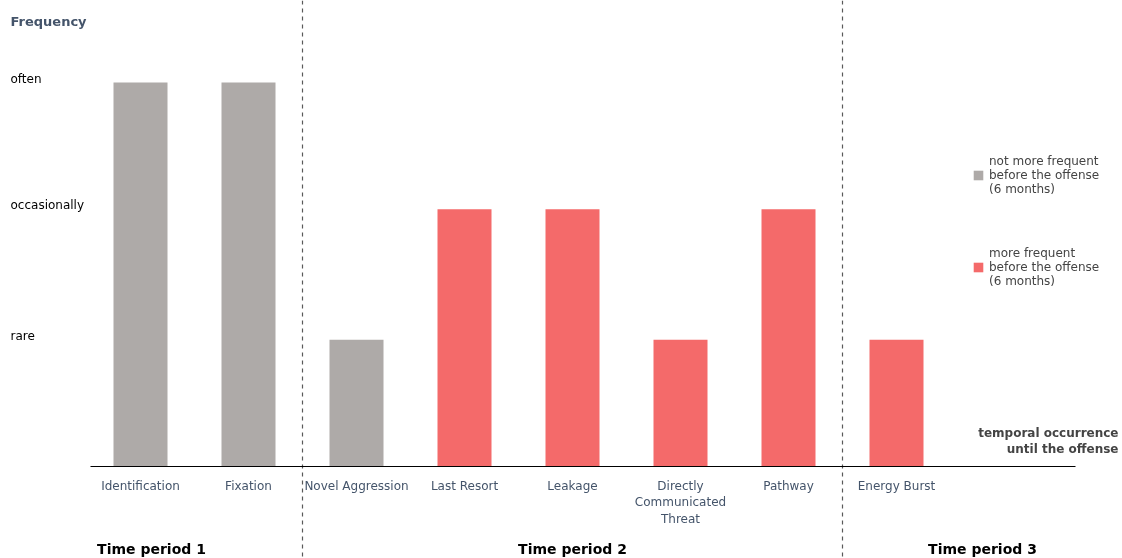  Describe the element at coordinates (788, 485) in the screenshot. I see `x-tick-label: Pathway` at that location.